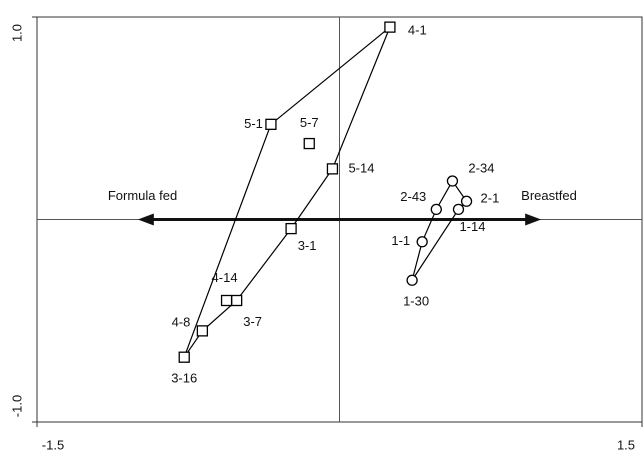 The width and height of the screenshot is (644, 461). What do you see at coordinates (252, 321) in the screenshot?
I see `point-label: 3-7` at bounding box center [252, 321].